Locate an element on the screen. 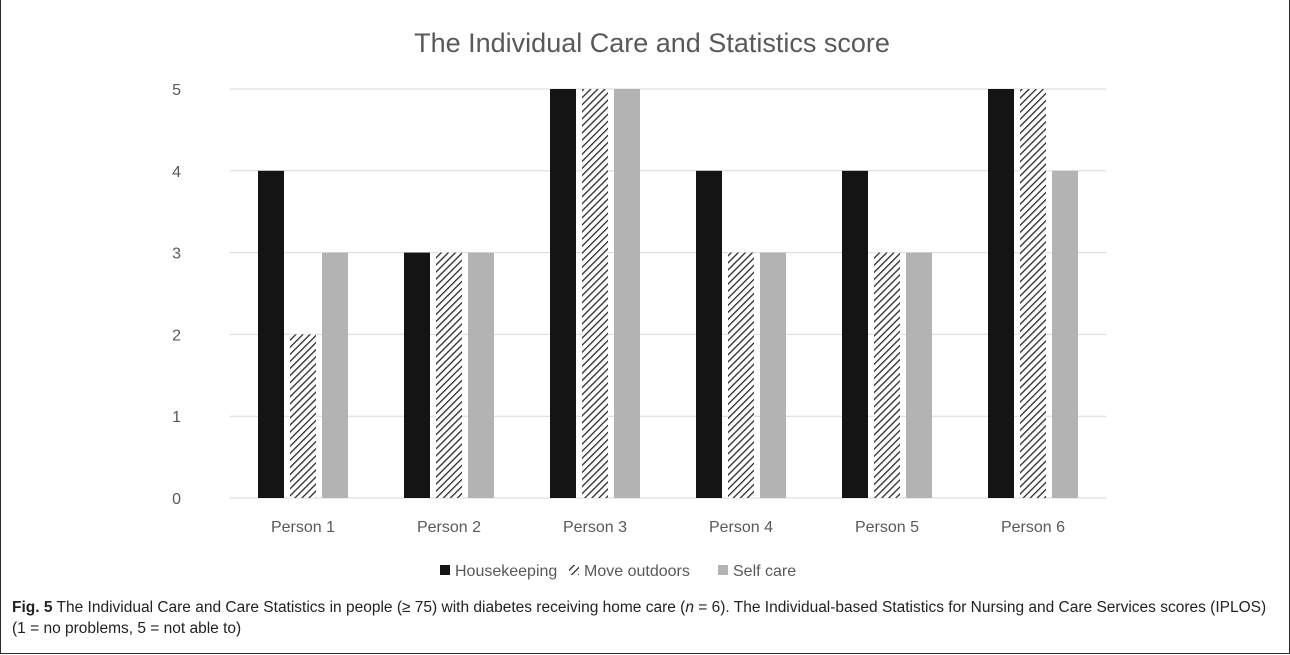  figure-label: Fig. 5 is located at coordinates (32, 607).